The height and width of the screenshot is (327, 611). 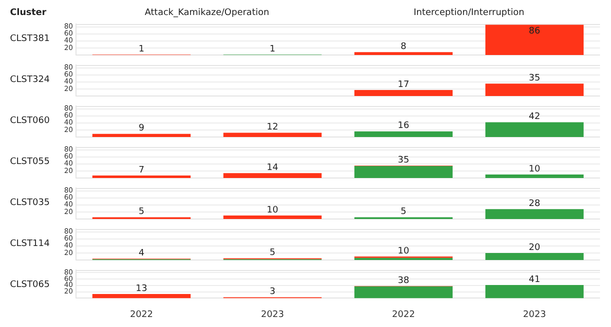 I want to click on total-label: 7, so click(x=141, y=170).